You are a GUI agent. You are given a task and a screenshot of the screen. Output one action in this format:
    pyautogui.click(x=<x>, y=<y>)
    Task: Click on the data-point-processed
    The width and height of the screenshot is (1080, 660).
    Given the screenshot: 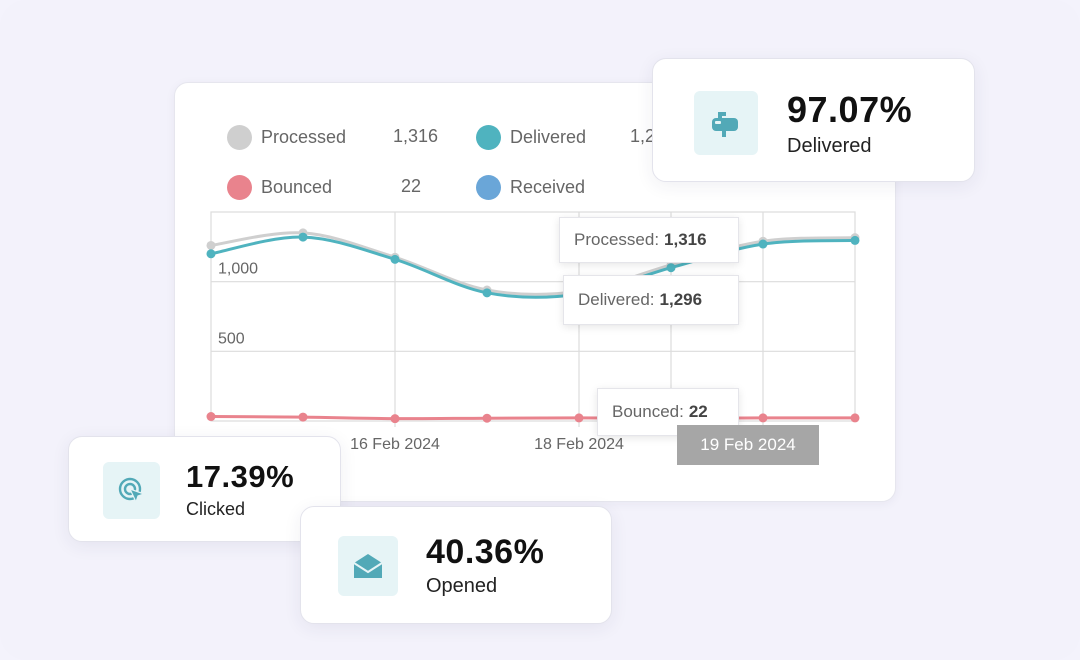 What is the action you would take?
    pyautogui.click(x=211, y=245)
    